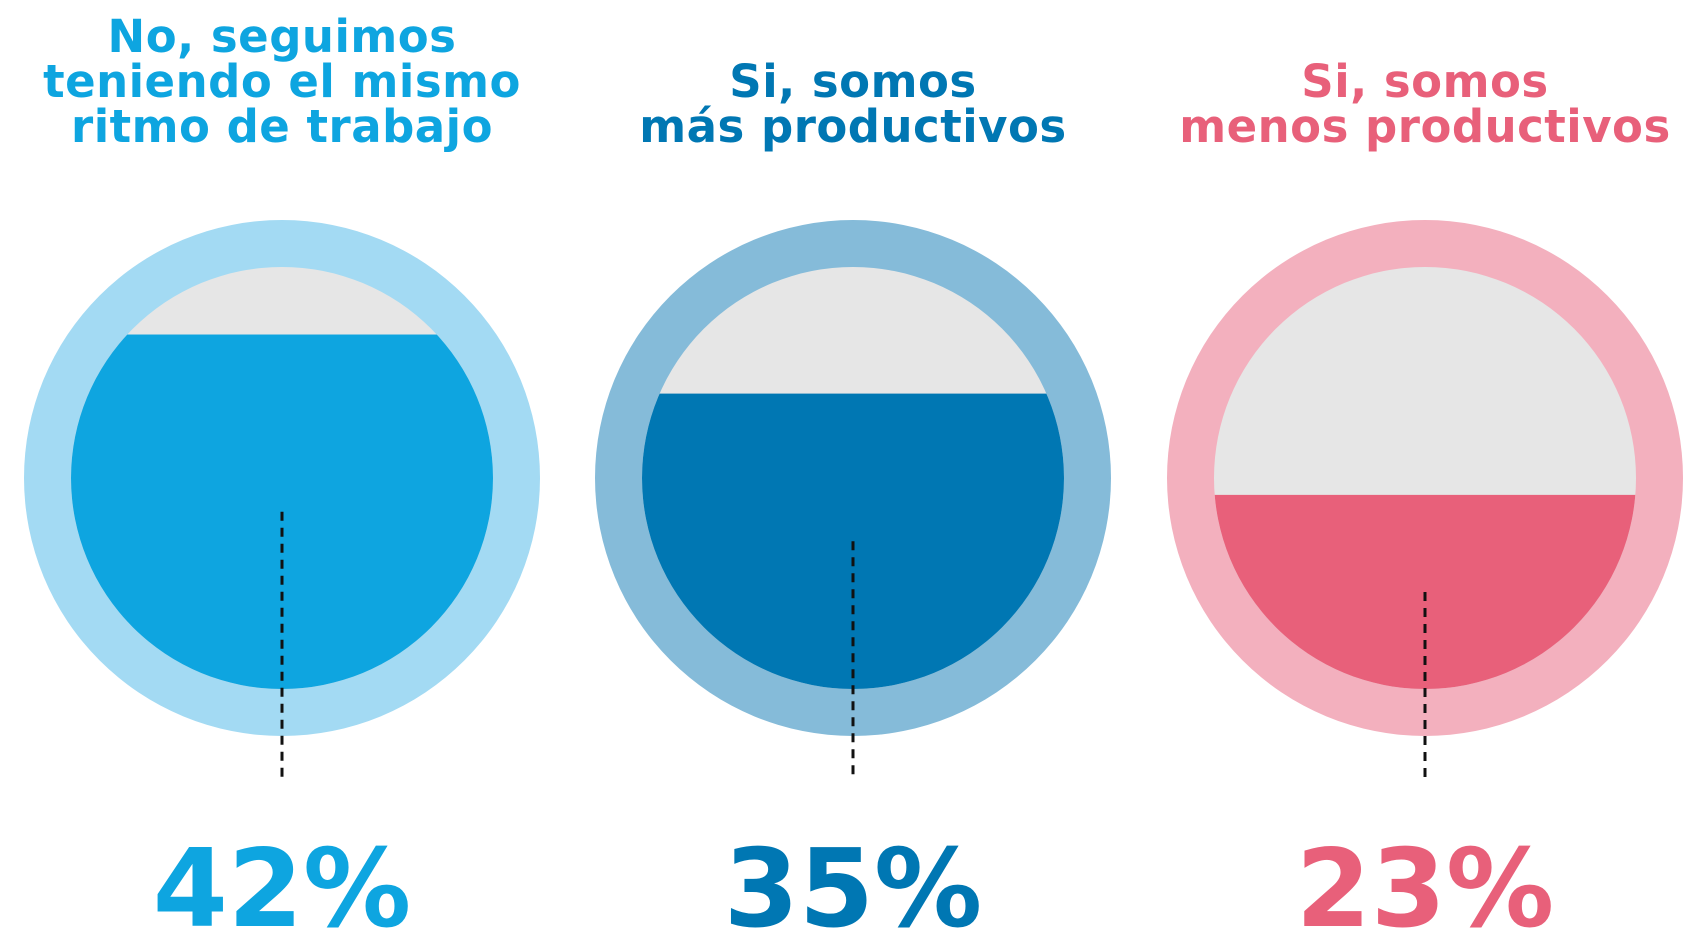 This screenshot has width=1685, height=937. I want to click on category-label: Si, somos menos productivos, so click(1425, 104).